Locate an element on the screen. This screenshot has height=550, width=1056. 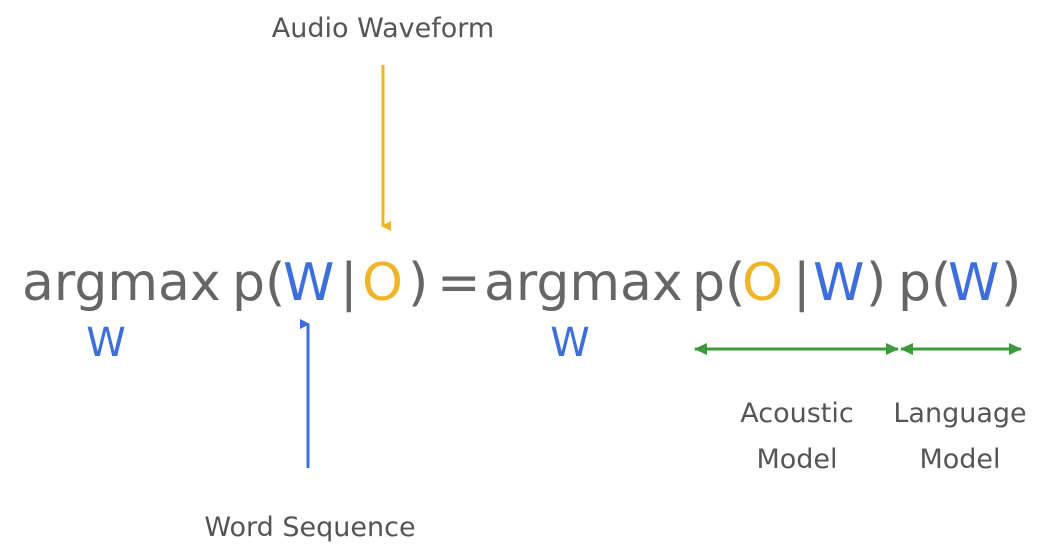
language-model-label: Language is located at coordinates (959, 413).